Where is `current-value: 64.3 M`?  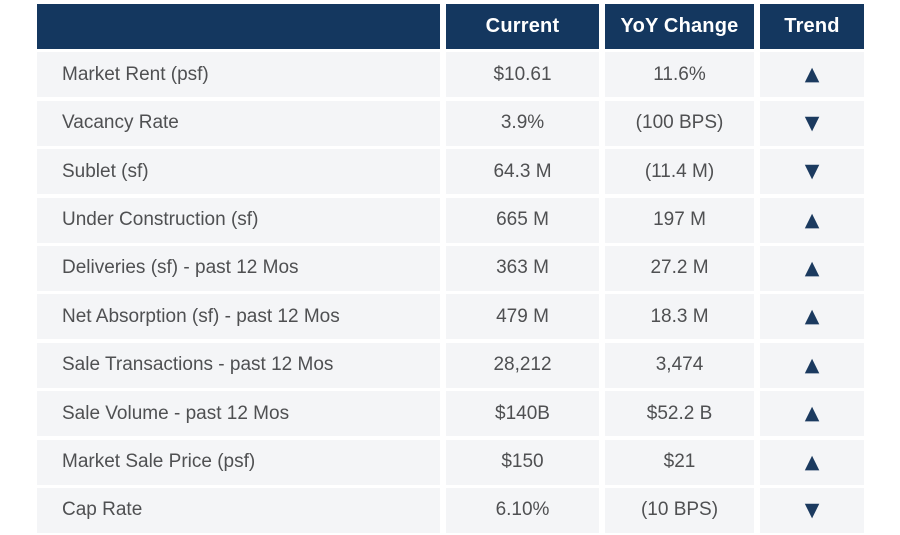
current-value: 64.3 M is located at coordinates (522, 172).